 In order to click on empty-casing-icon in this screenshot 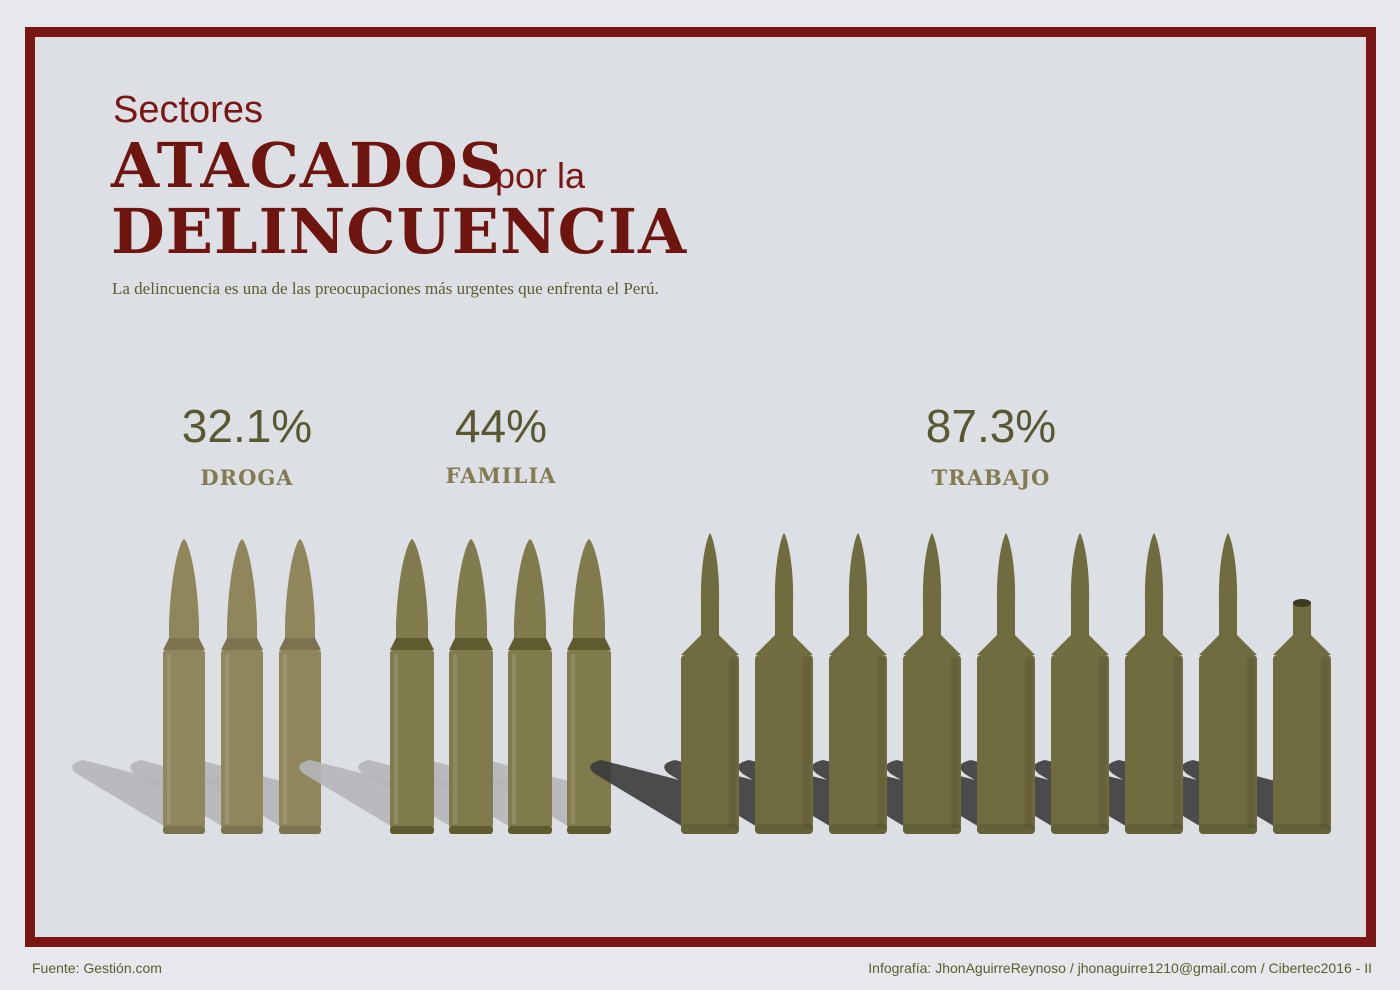, I will do `click(1302, 716)`.